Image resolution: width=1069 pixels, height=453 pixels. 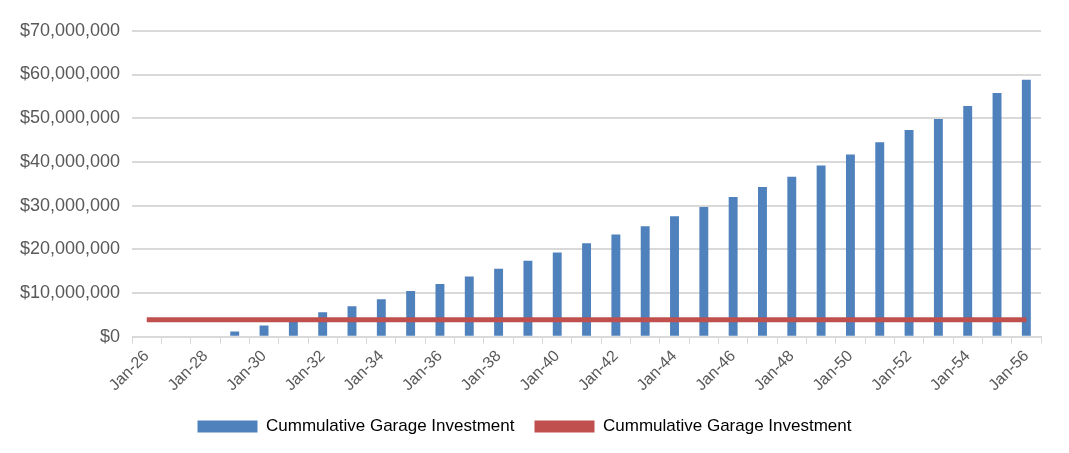 I want to click on y-tick-label: $10,000,000, so click(x=70, y=292).